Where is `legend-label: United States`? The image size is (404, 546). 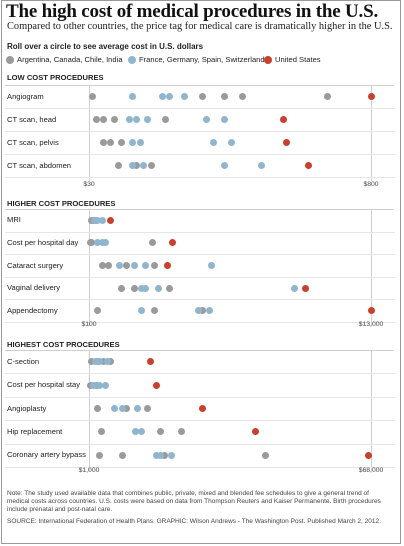 legend-label: United States is located at coordinates (298, 59).